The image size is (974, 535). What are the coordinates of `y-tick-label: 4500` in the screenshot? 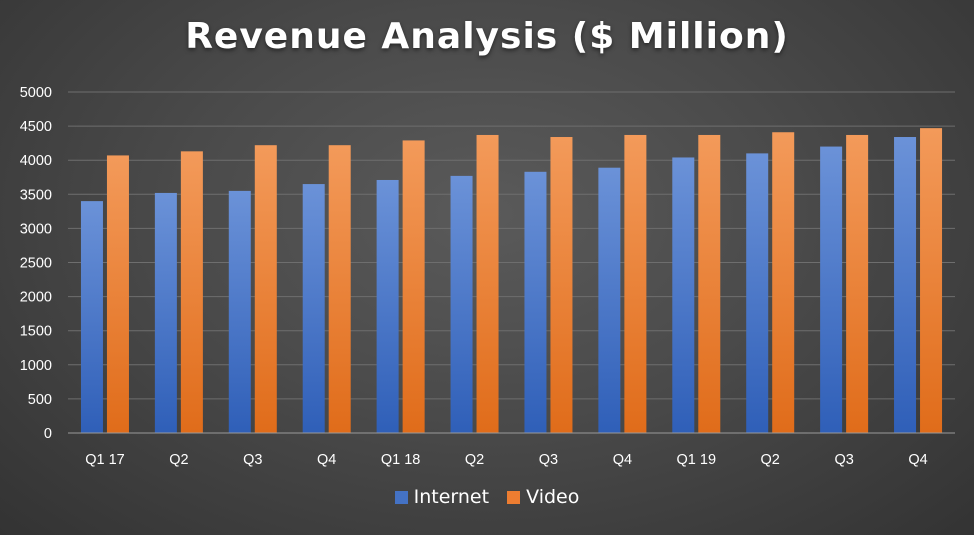 It's located at (36, 127).